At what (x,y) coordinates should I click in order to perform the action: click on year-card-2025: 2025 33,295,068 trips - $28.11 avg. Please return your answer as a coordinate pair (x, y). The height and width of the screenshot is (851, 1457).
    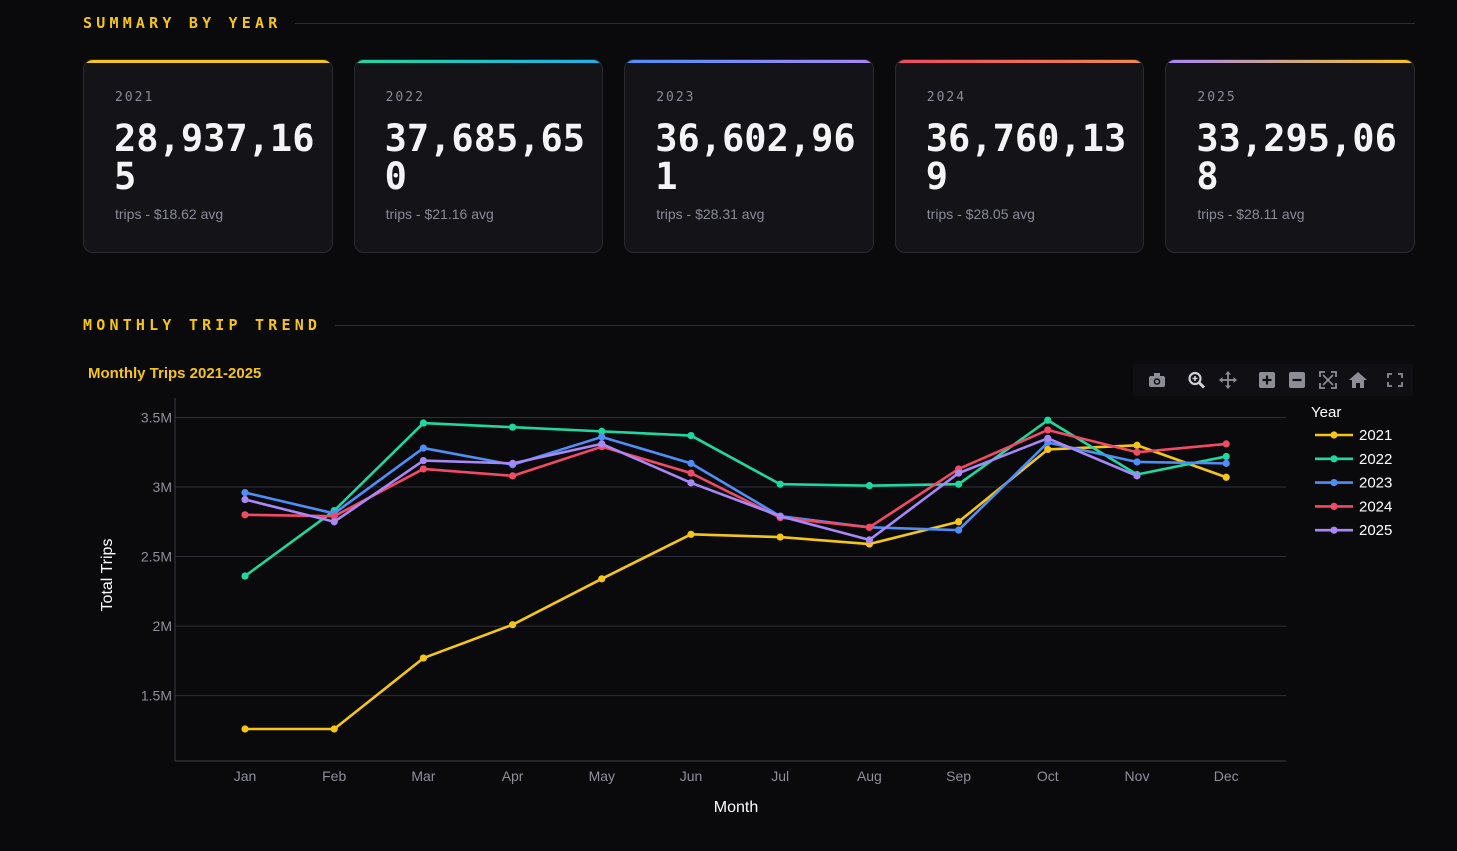
    Looking at the image, I should click on (1290, 156).